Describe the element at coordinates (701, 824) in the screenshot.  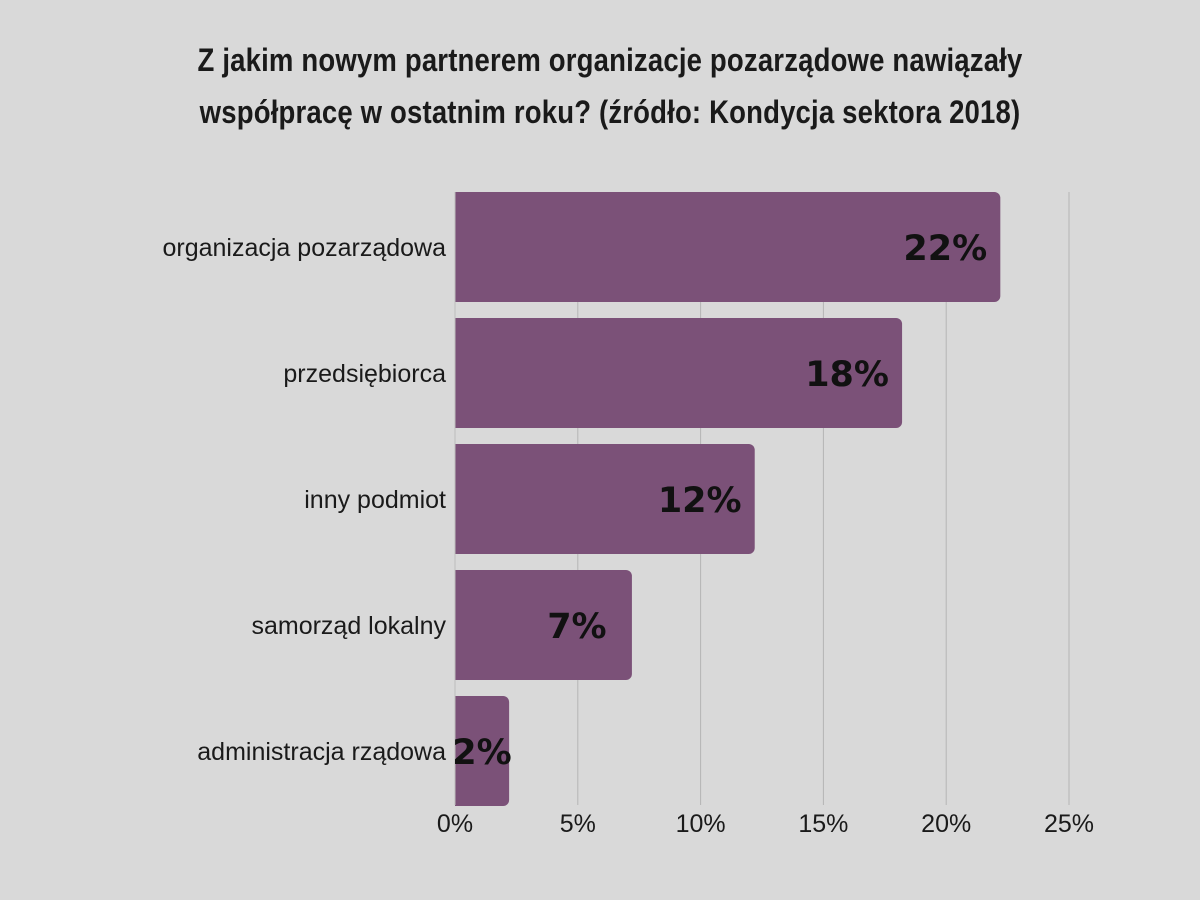
I see `x-tick-label: 10%` at that location.